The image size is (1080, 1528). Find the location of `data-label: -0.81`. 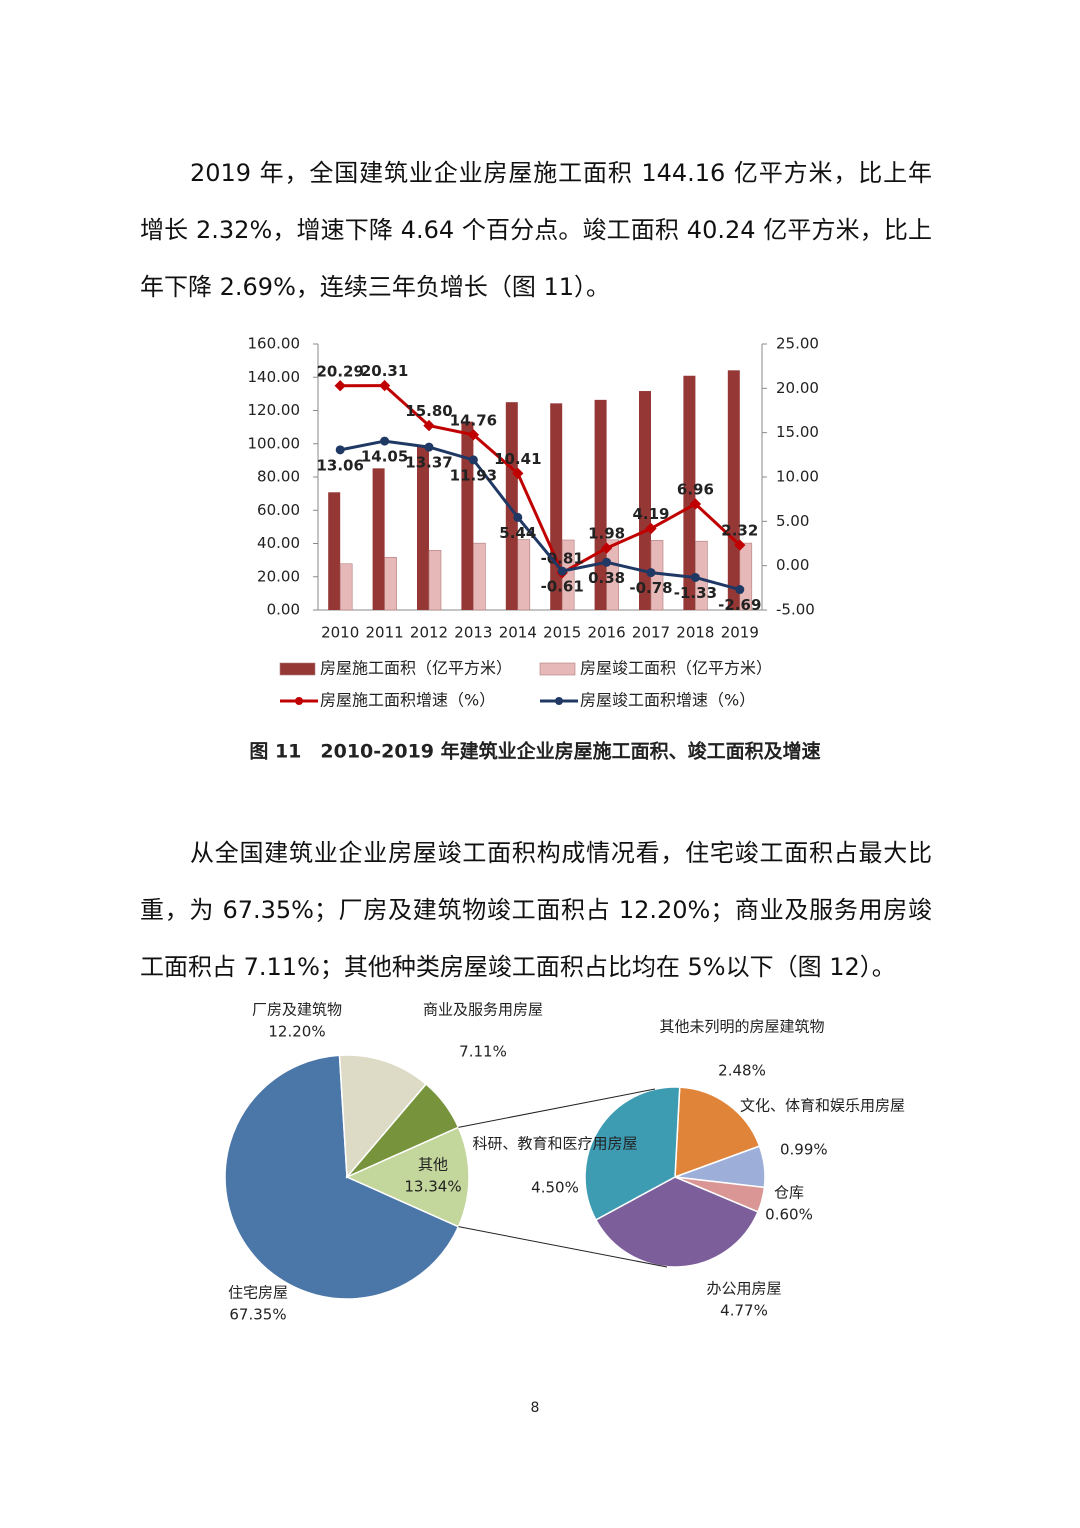

data-label: -0.81 is located at coordinates (562, 558).